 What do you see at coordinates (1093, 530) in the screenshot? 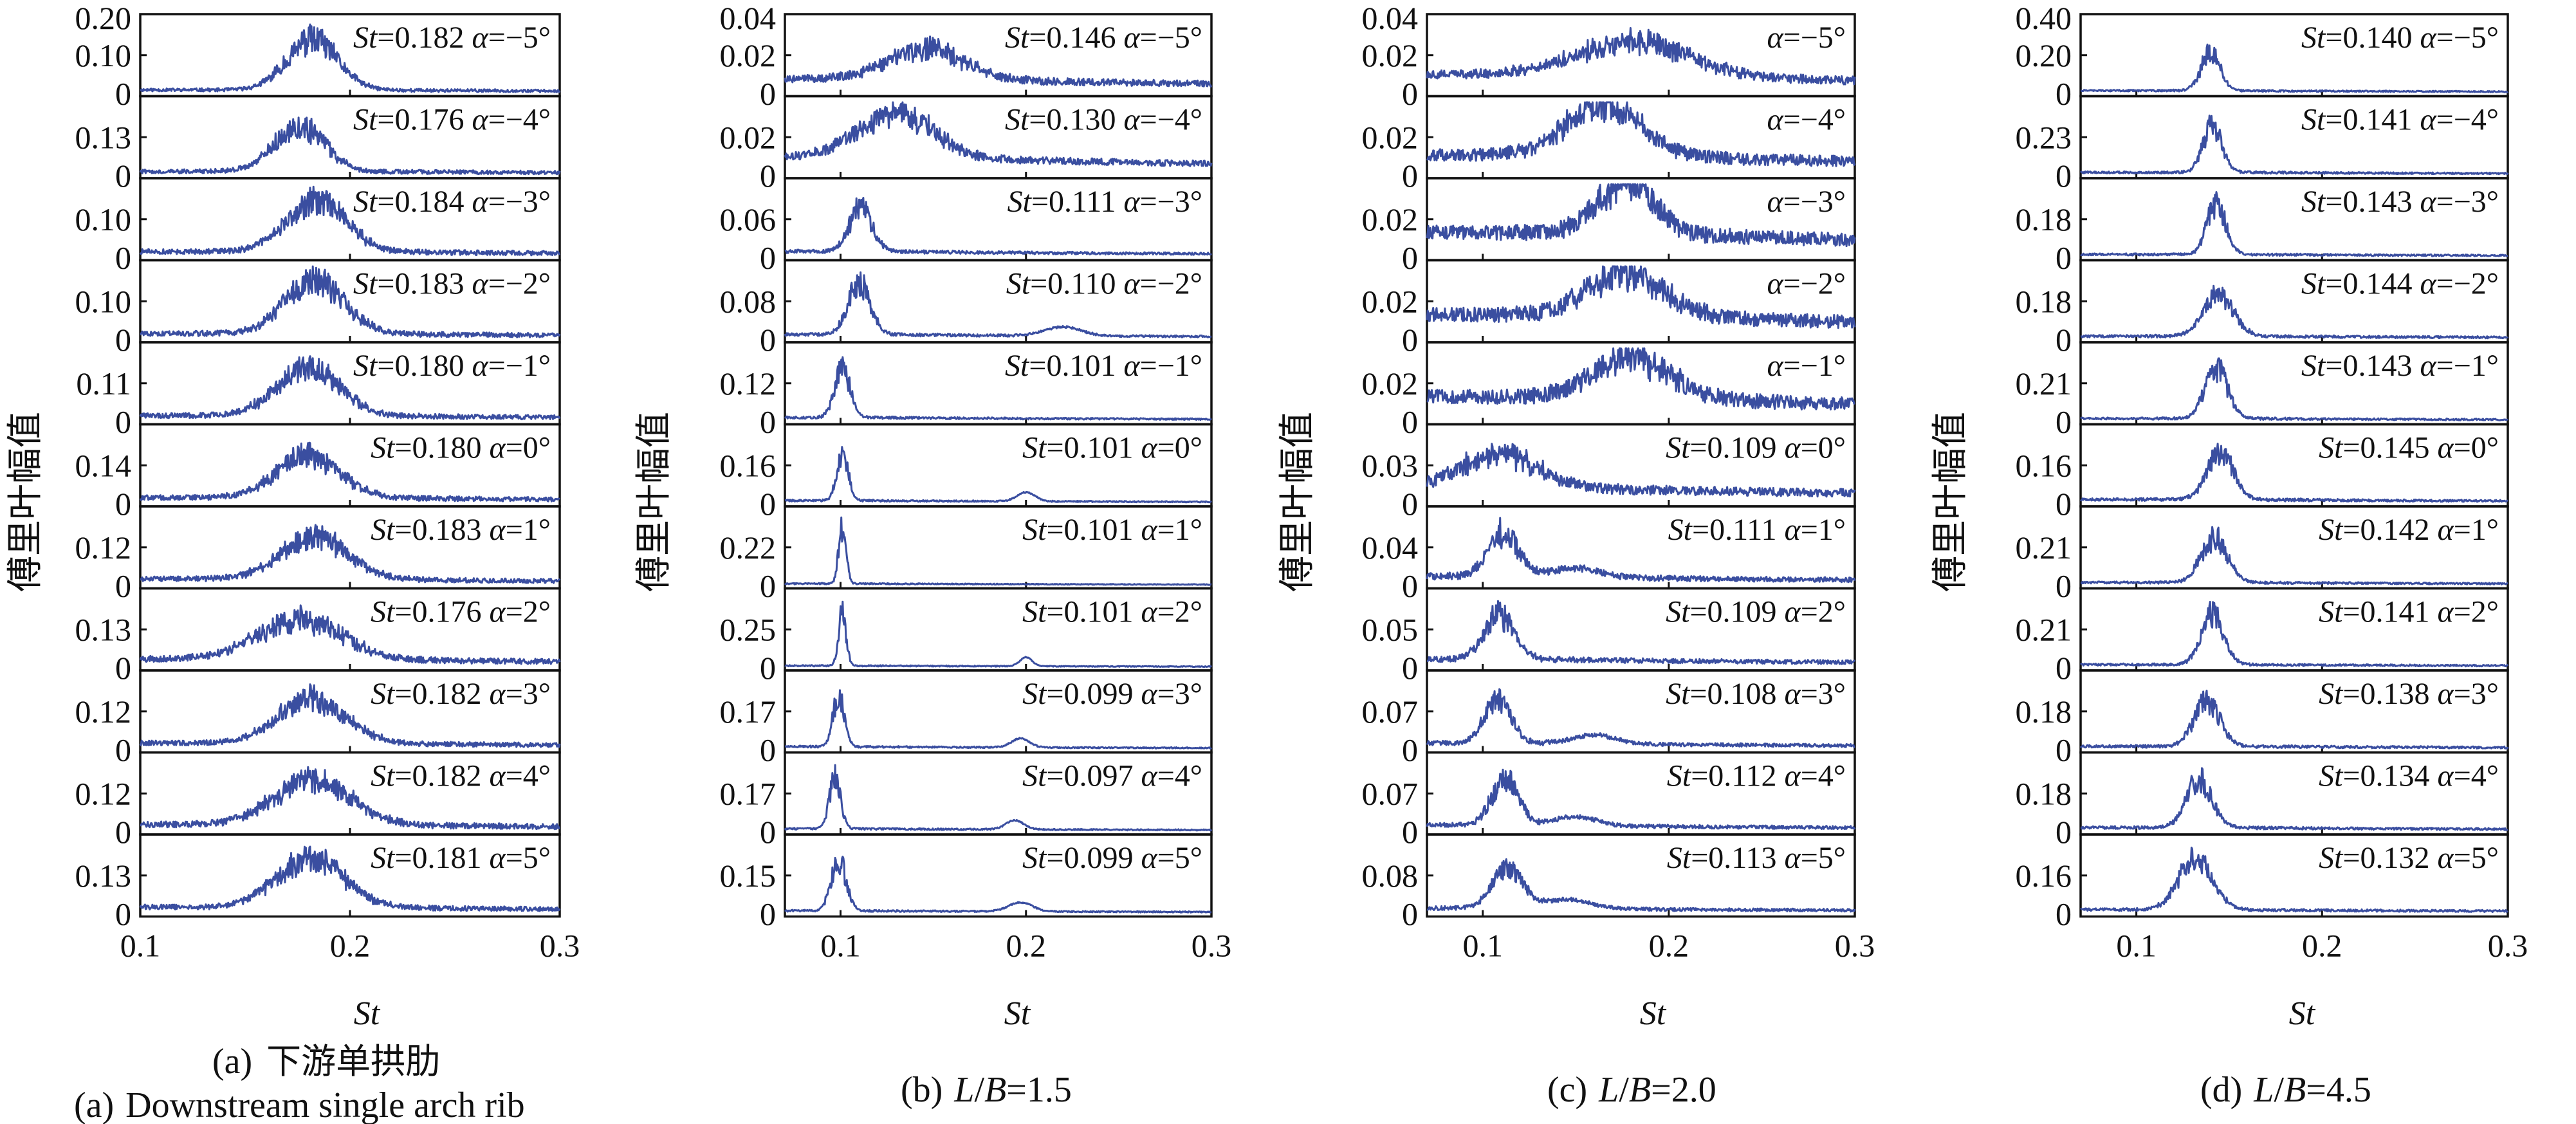
I see `st-value: =0.101` at bounding box center [1093, 530].